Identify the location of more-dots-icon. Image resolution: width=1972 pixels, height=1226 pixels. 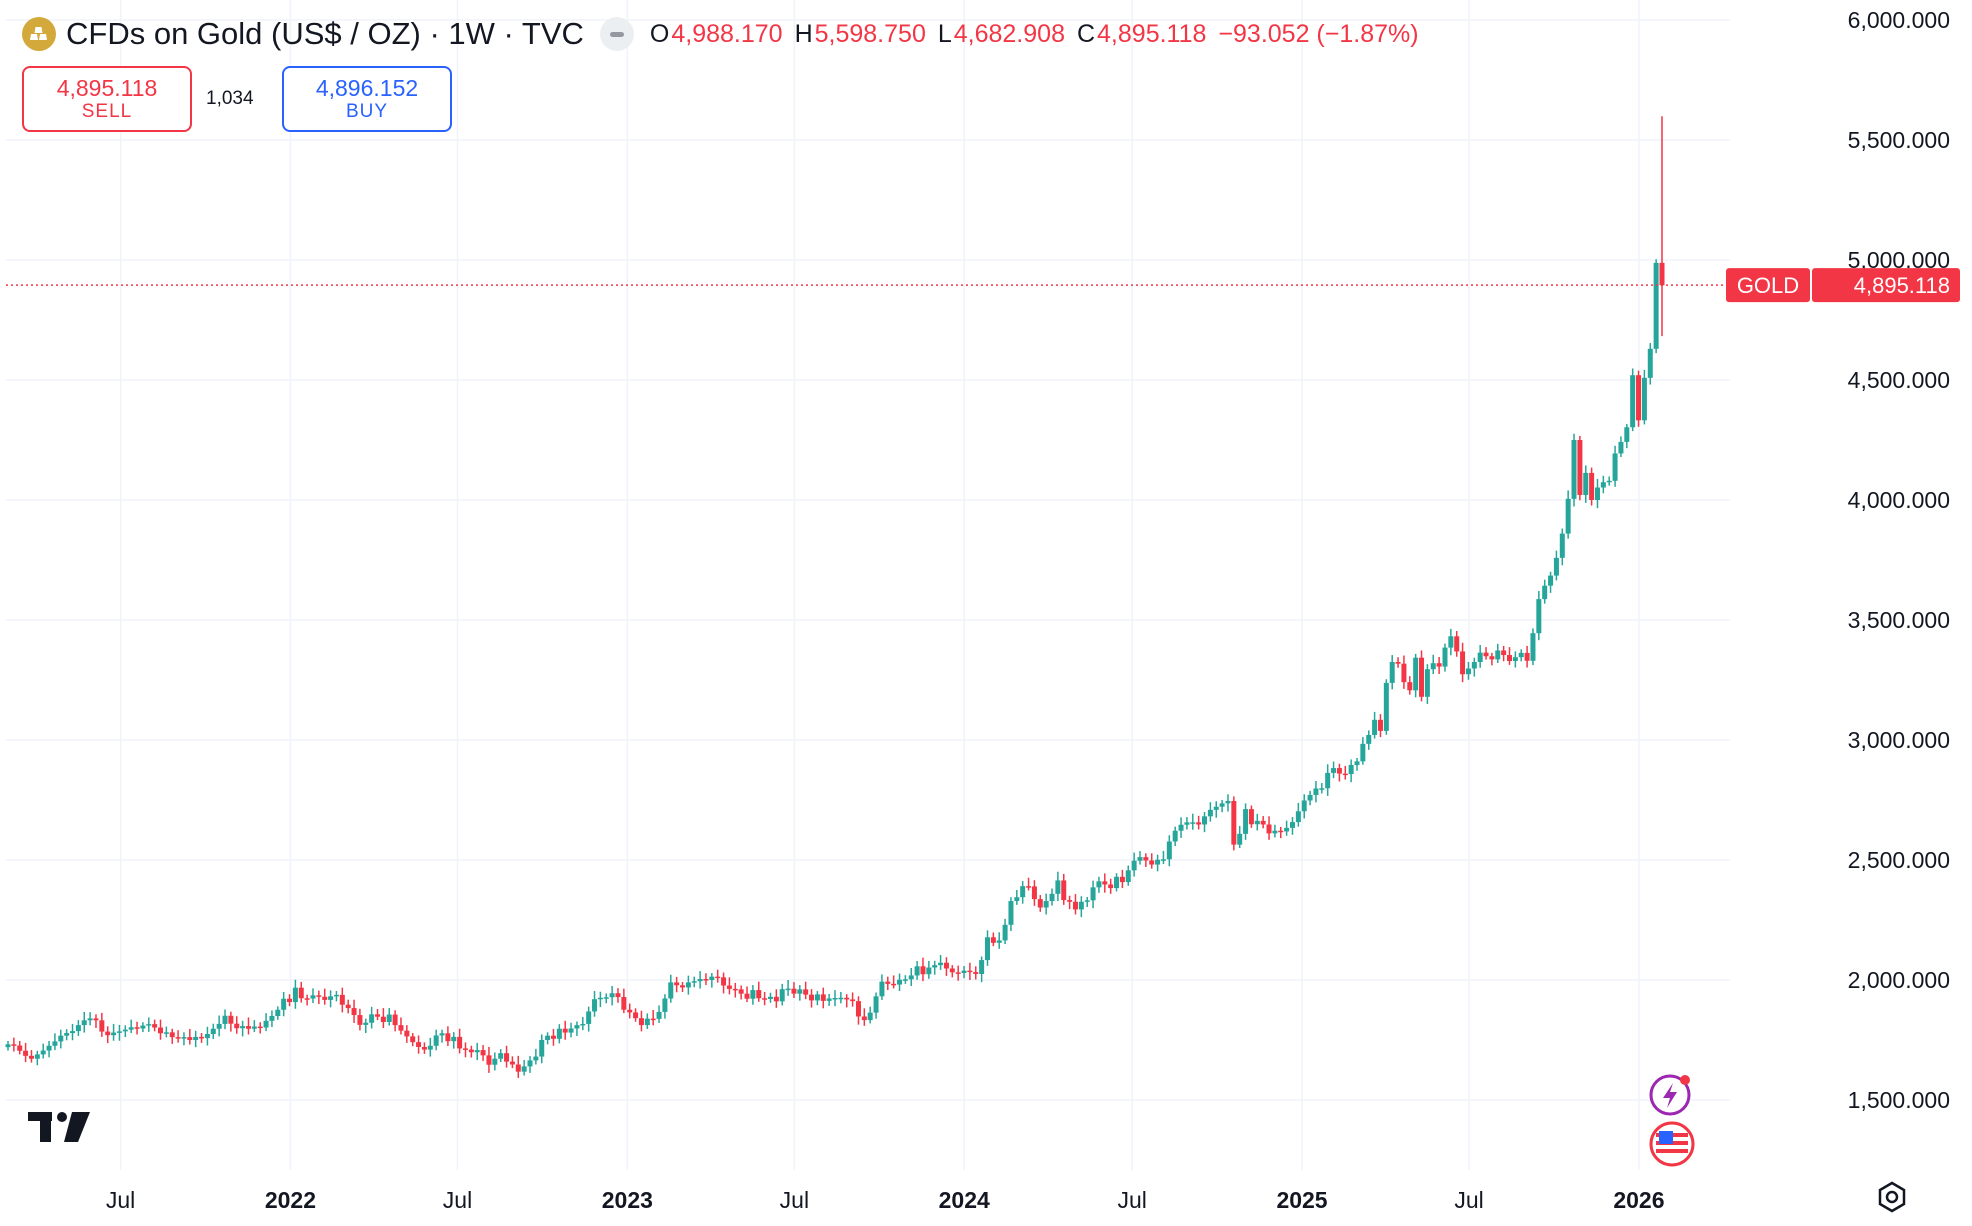
(616, 34).